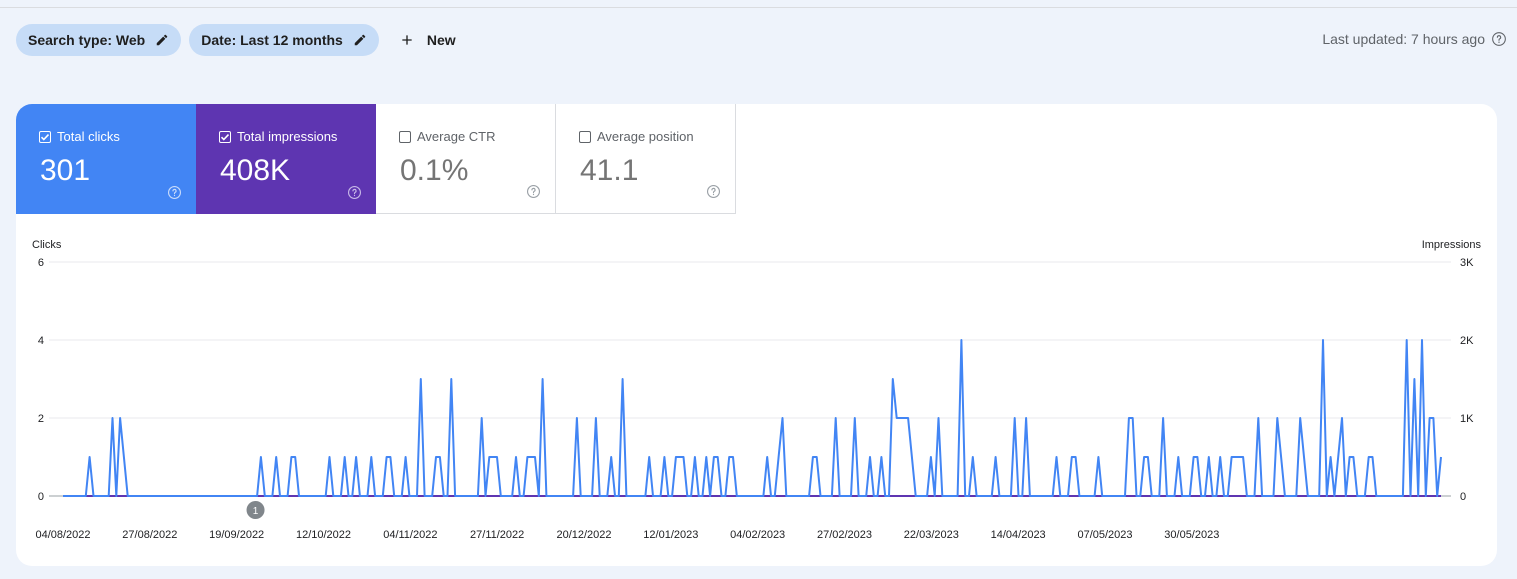 The height and width of the screenshot is (579, 1517). I want to click on total-impressions-tile: Total impressions 408K, so click(286, 159).